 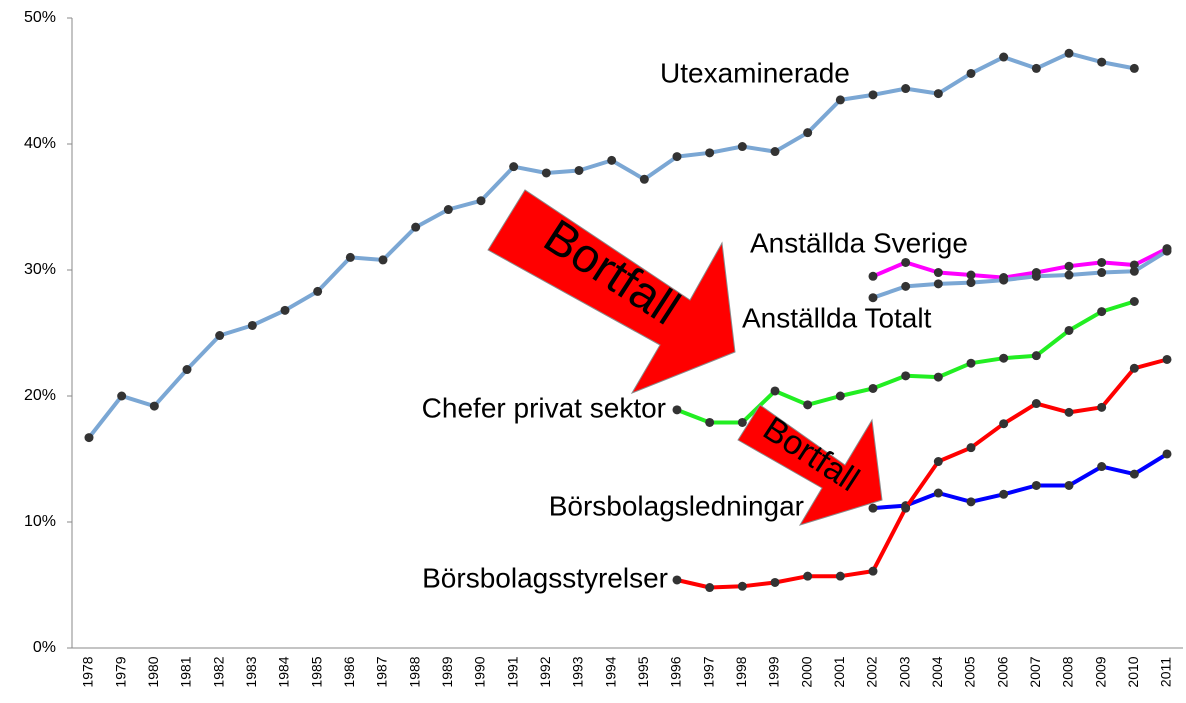 I want to click on x-tick-label: 2007, so click(x=1035, y=671).